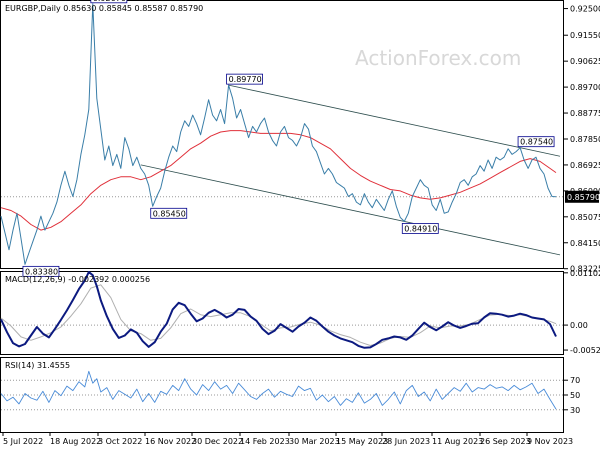 The image size is (600, 450). Describe the element at coordinates (585, 217) in the screenshot. I see `price-y-tick-label: 0.85075` at that location.